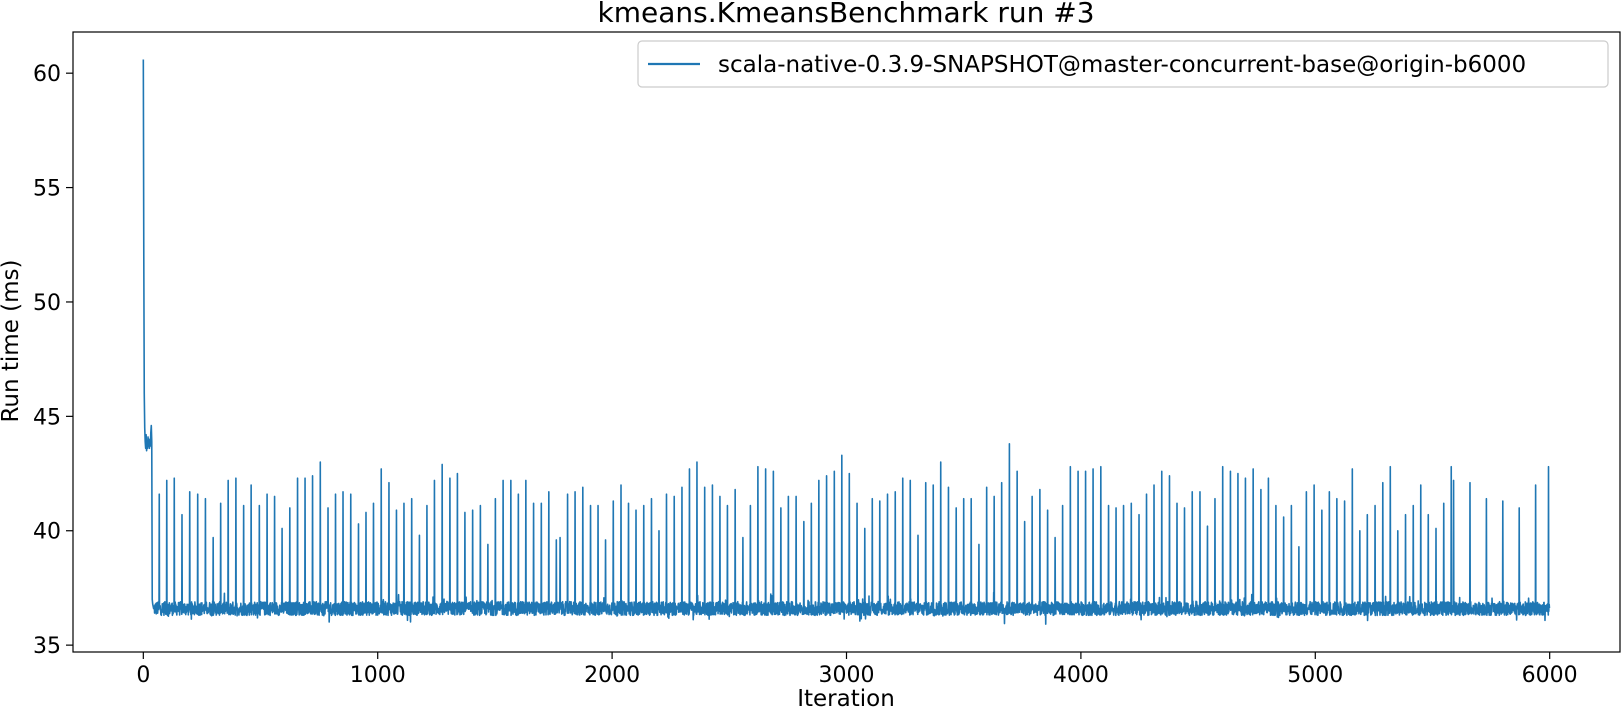  I want to click on y-tick-label: 45, so click(47, 417).